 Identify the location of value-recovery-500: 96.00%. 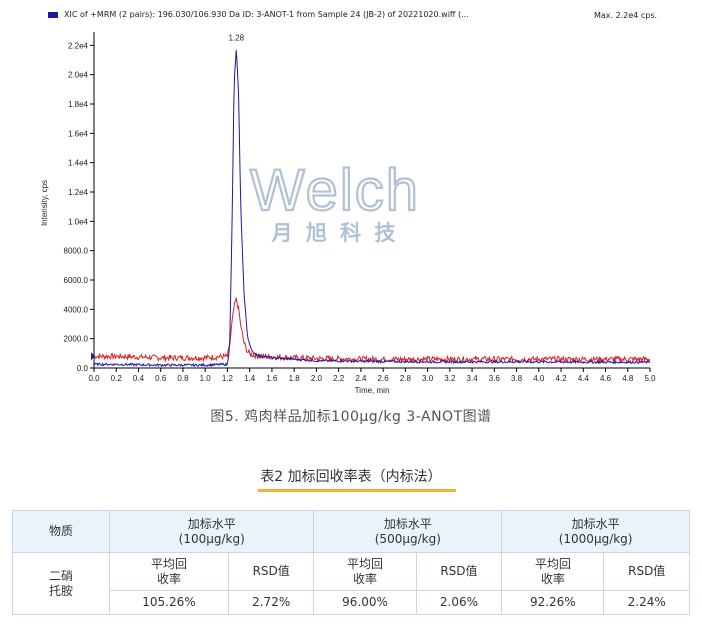
(365, 602).